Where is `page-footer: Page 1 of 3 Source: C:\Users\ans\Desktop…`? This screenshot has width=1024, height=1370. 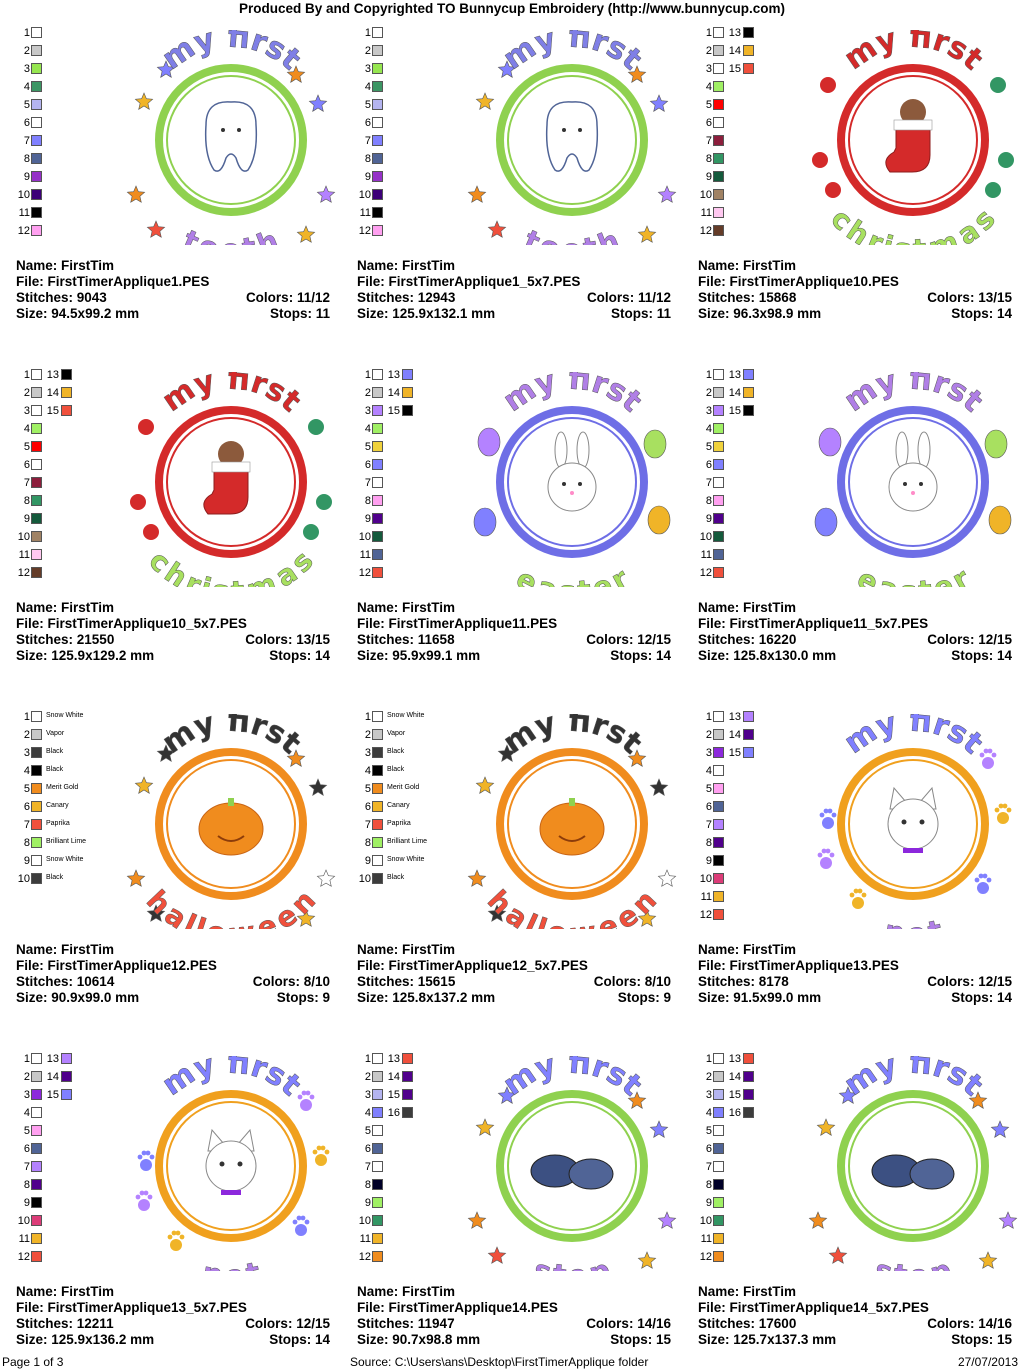
page-footer: Page 1 of 3 Source: C:\Users\ans\Desktop… is located at coordinates (512, 1362).